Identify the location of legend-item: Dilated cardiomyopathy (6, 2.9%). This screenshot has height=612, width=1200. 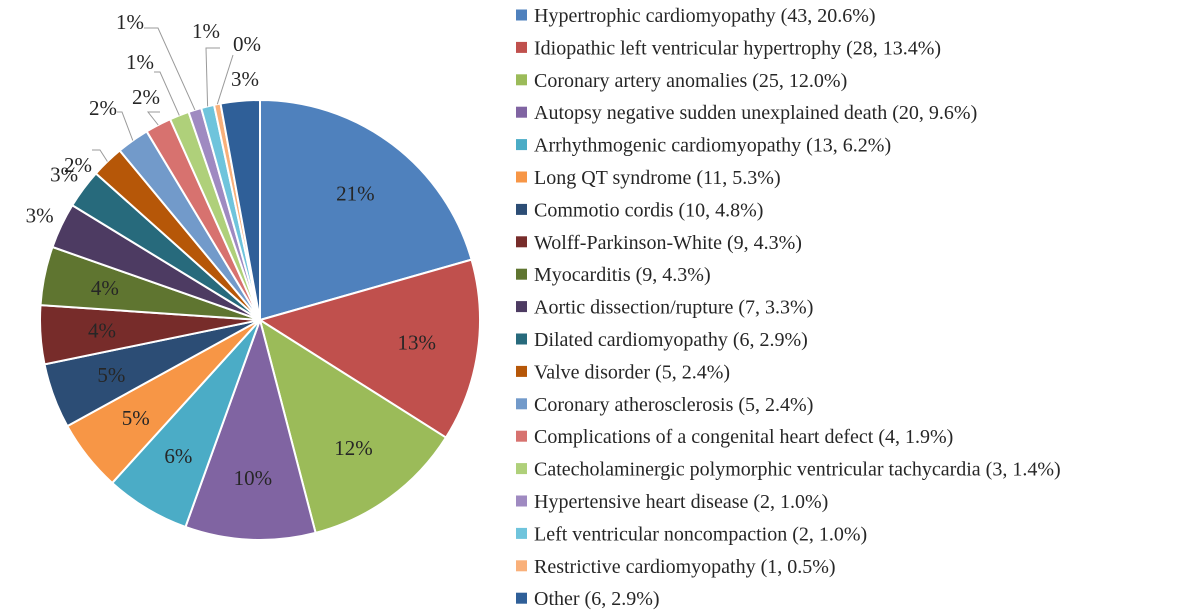
(662, 340).